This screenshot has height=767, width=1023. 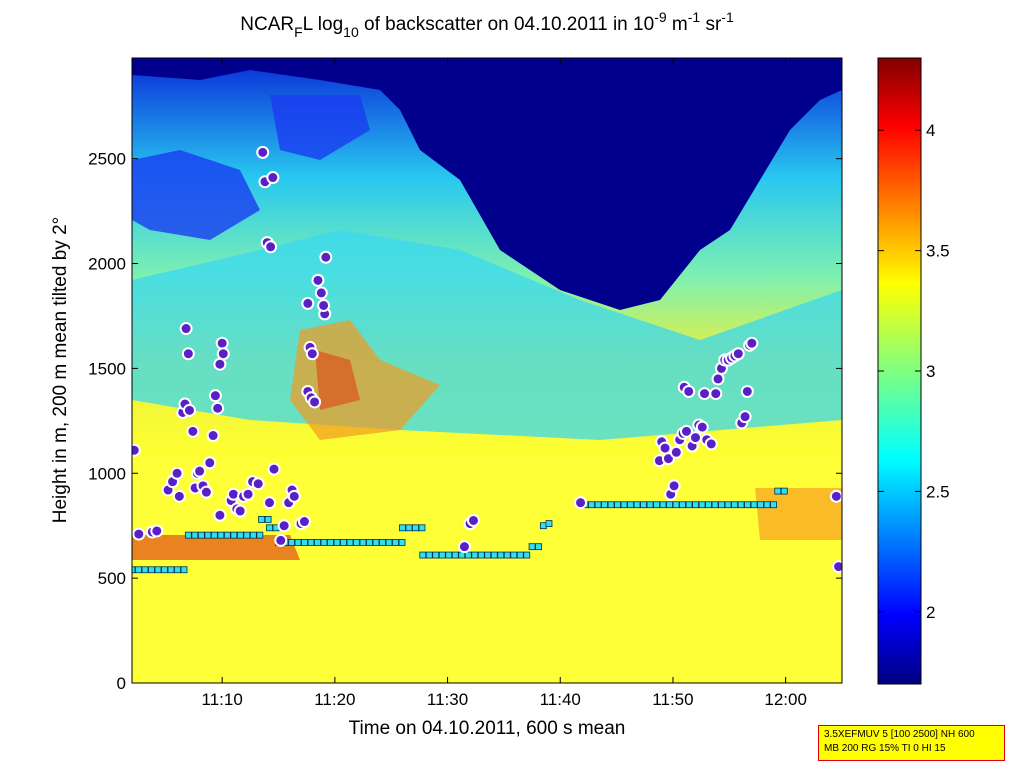 I want to click on heatmap-orange-layer-right, so click(x=798, y=514).